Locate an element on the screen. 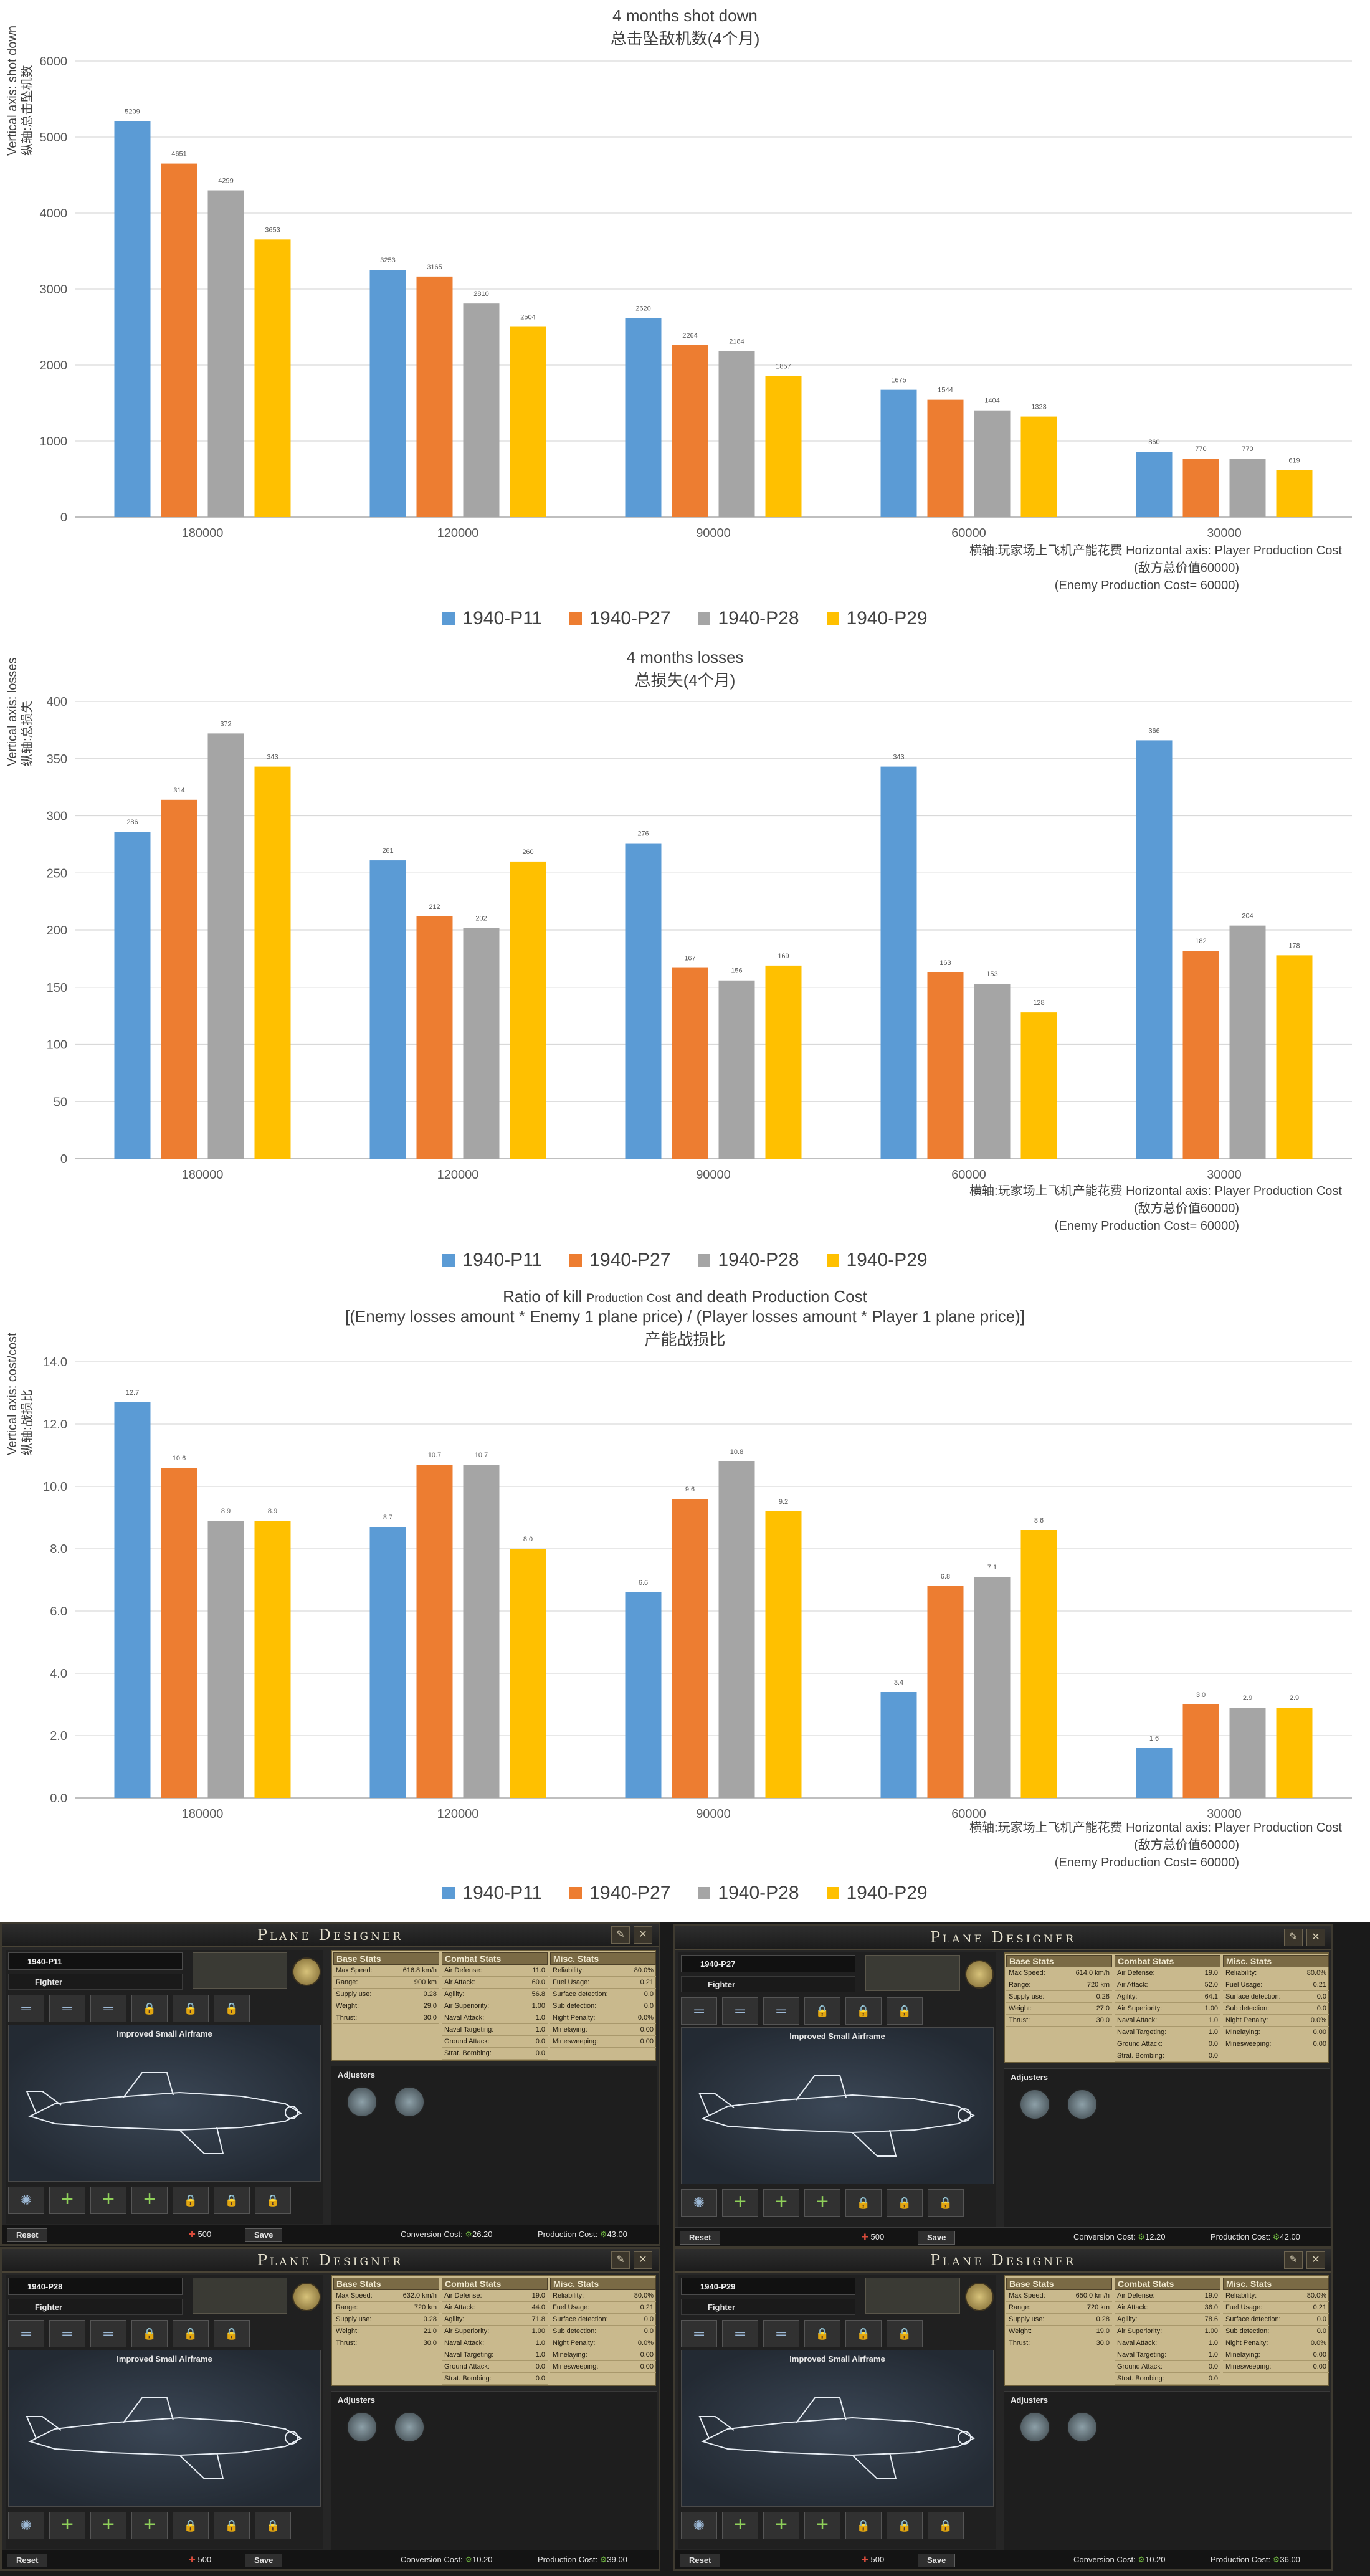 This screenshot has height=2576, width=1370. x-tick-label: 60000 is located at coordinates (968, 533).